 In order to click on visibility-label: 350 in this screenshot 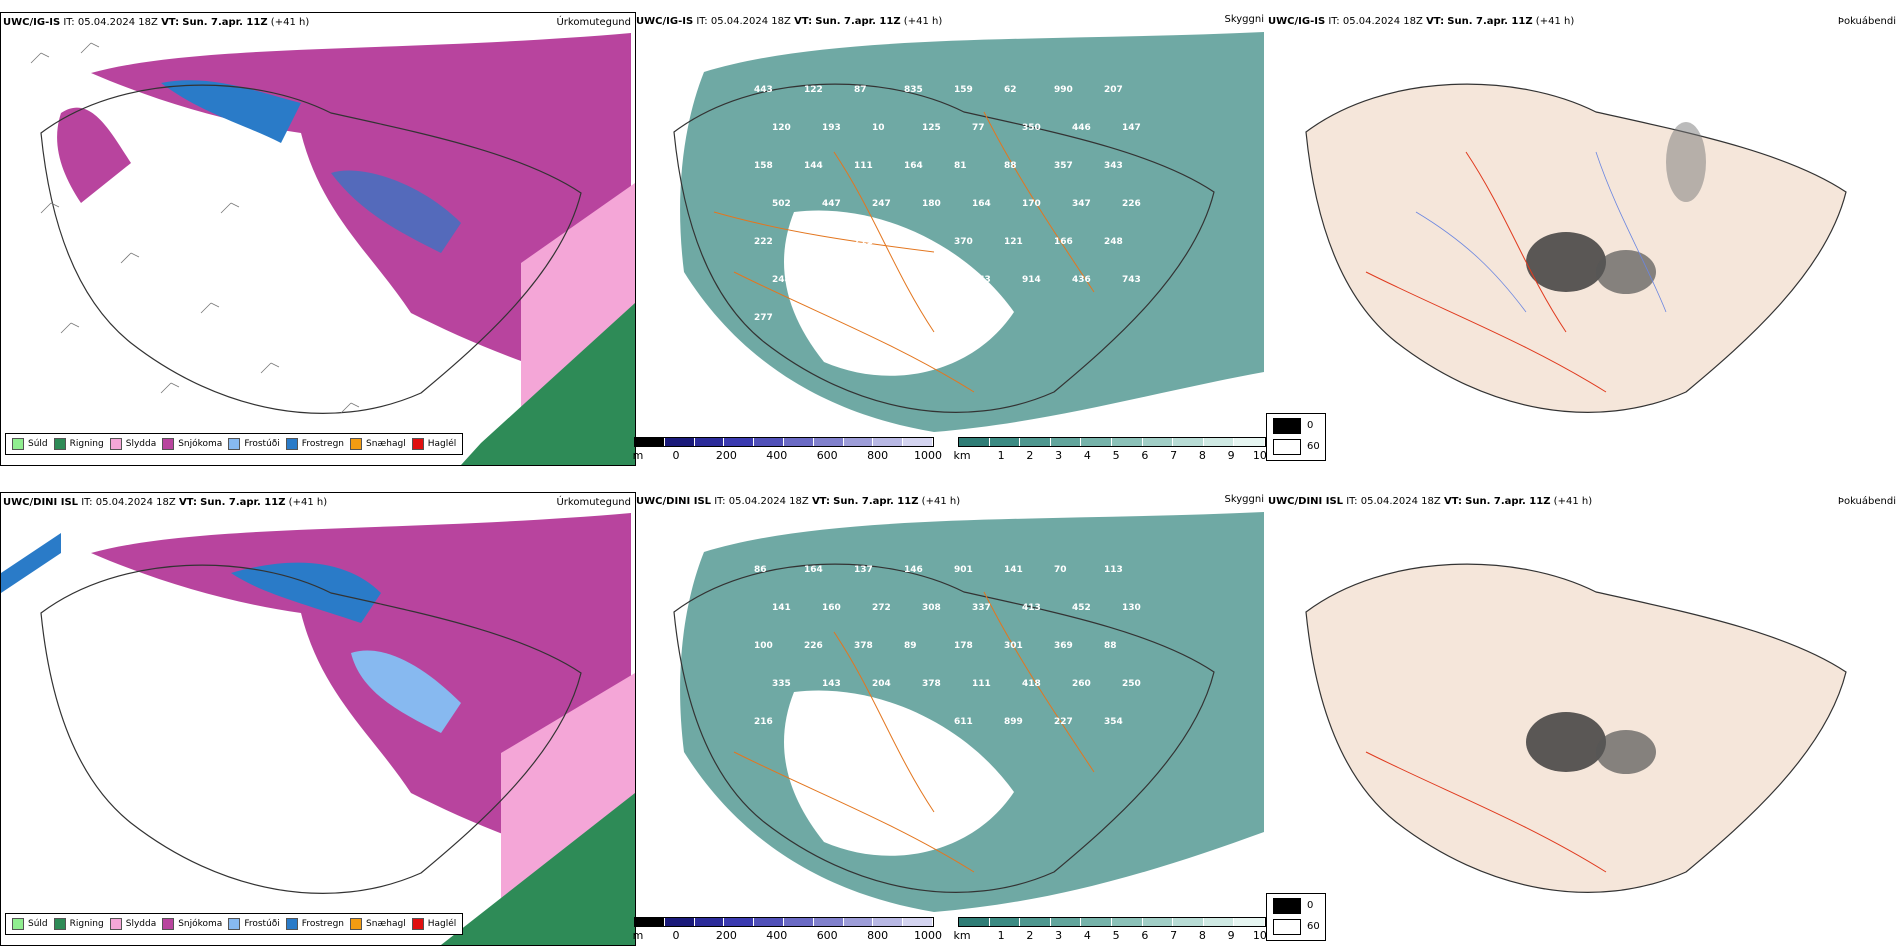, I will do `click(1031, 128)`.